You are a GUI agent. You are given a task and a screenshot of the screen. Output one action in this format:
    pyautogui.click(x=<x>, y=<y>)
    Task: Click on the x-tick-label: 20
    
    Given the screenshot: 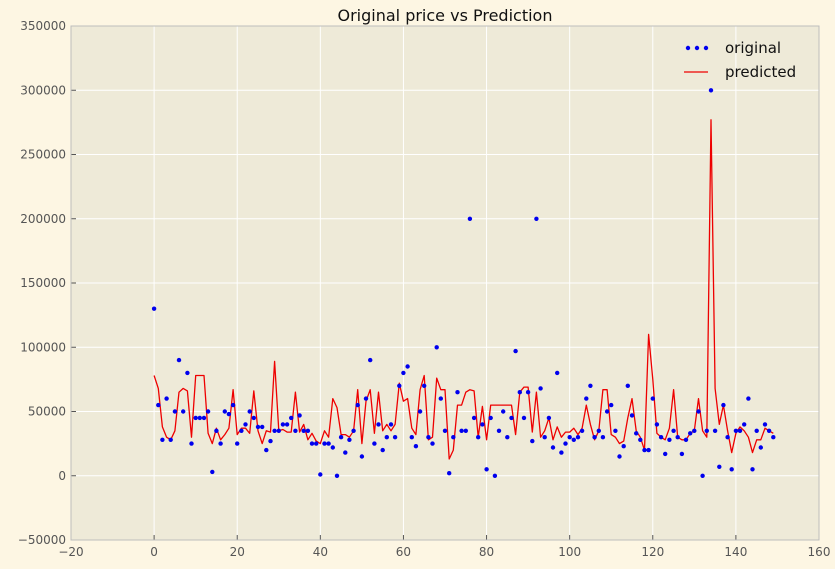 What is the action you would take?
    pyautogui.click(x=237, y=552)
    